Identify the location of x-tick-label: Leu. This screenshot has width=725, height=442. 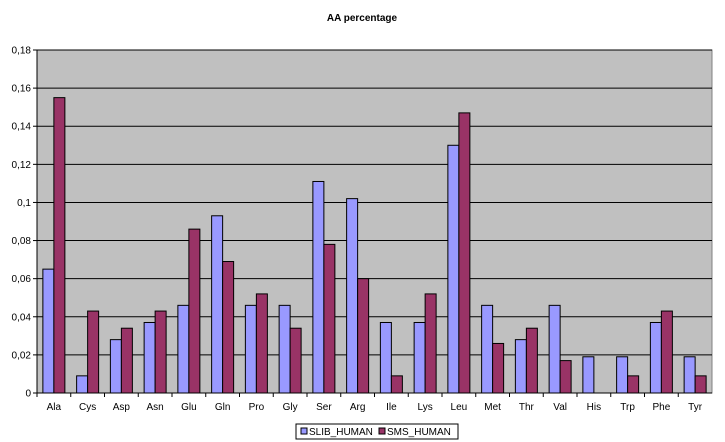
(459, 407).